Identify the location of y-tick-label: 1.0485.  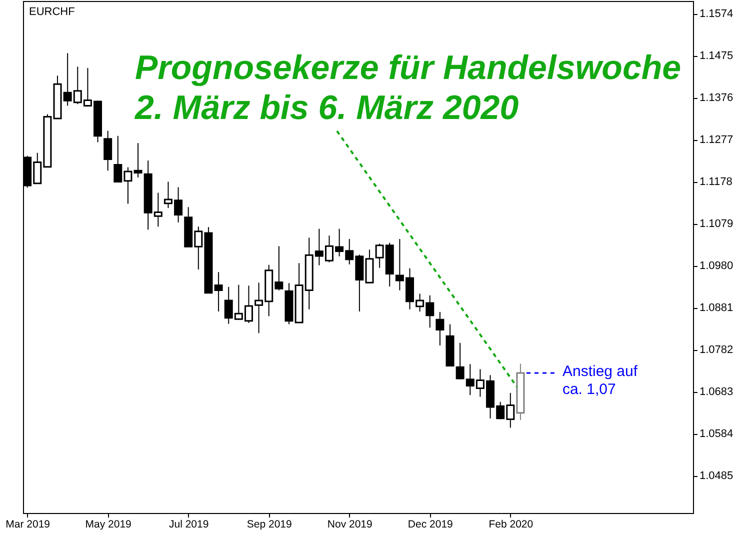
(717, 476).